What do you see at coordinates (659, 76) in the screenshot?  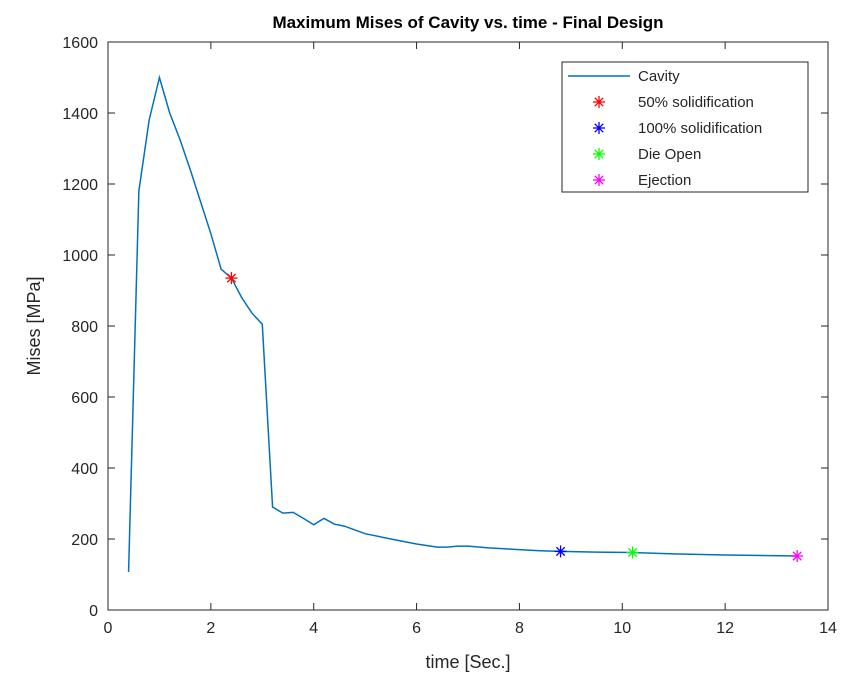 I see `legend-label: Cavity` at bounding box center [659, 76].